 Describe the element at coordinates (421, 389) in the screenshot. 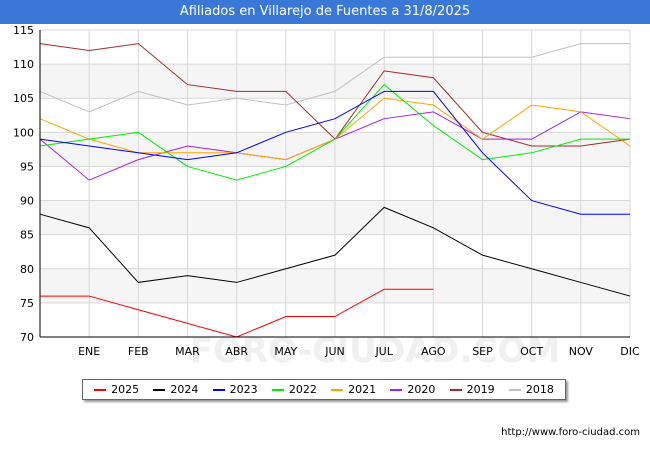

I see `legend-label: 2020` at that location.